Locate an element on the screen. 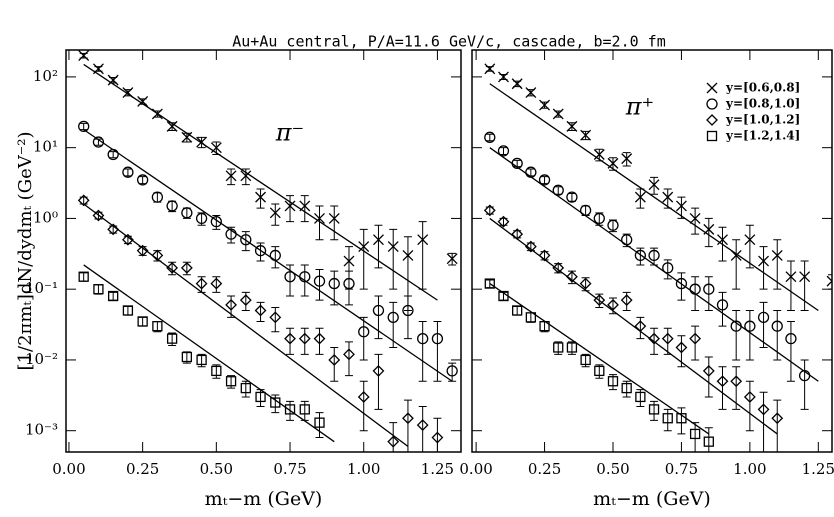 The width and height of the screenshot is (834, 517). x-tick-label: 1.25 is located at coordinates (818, 469).